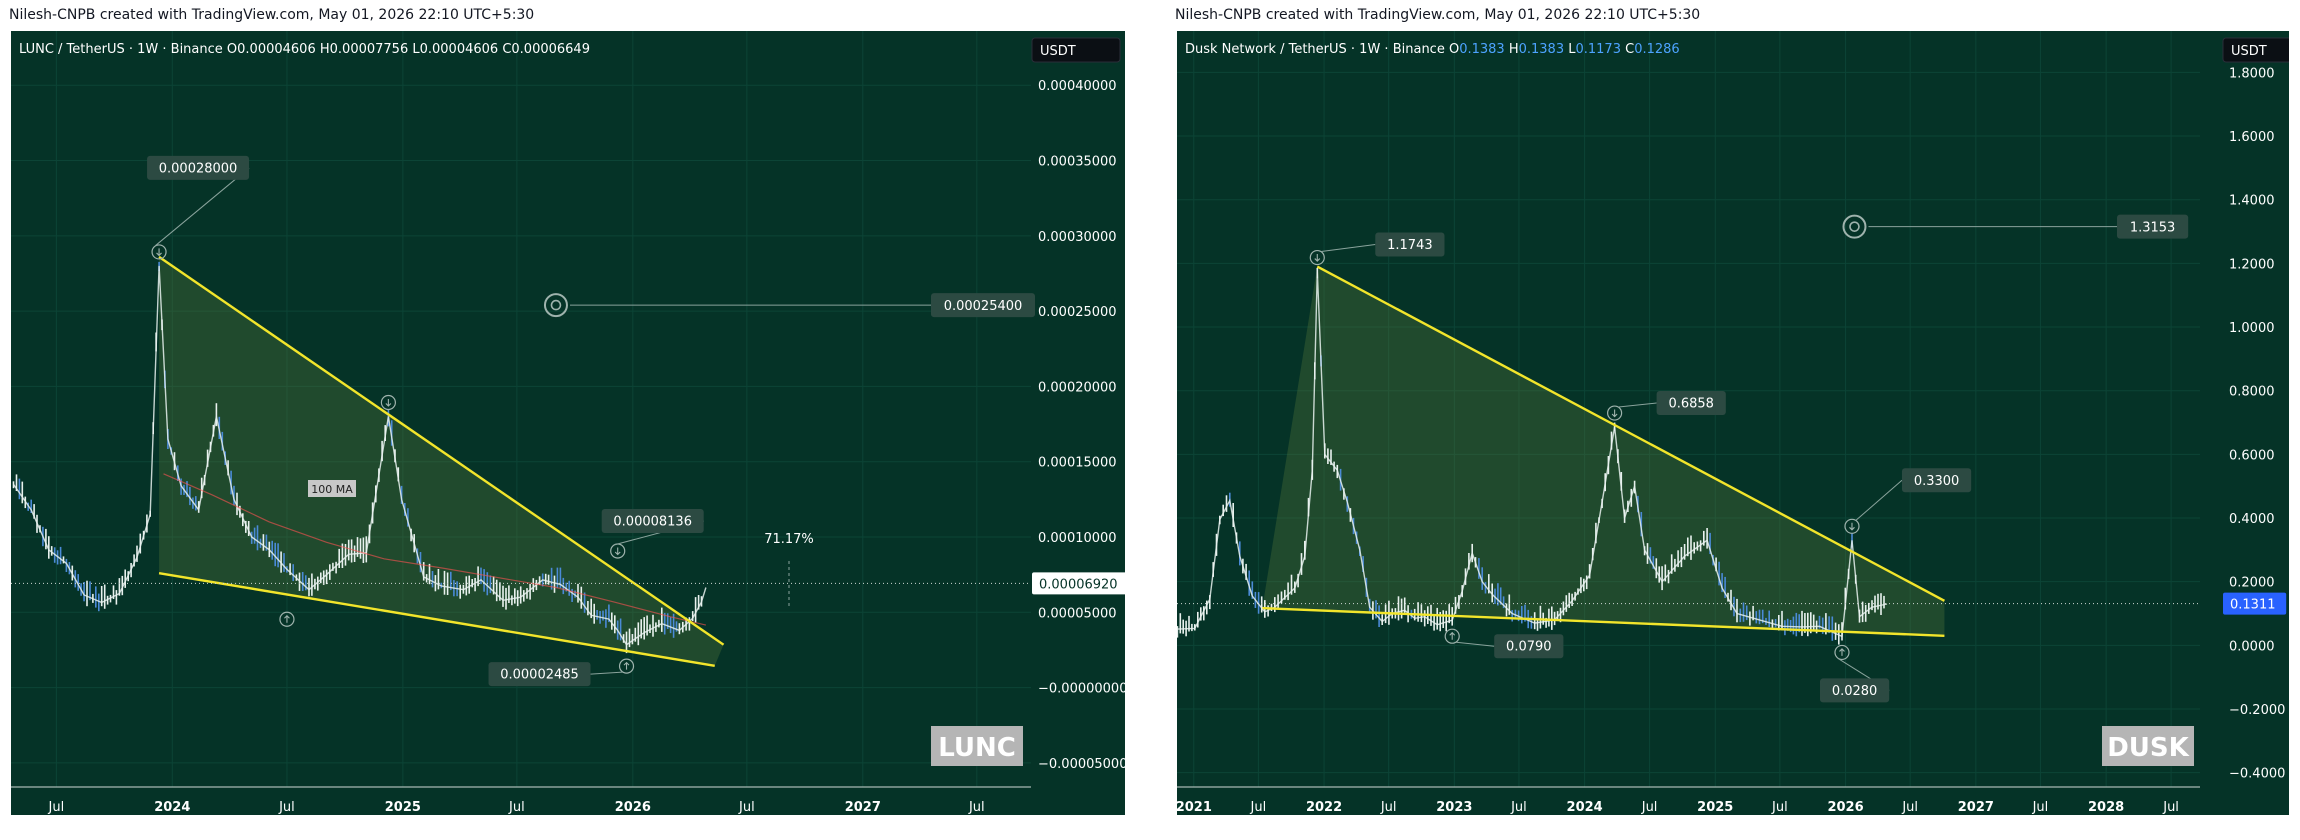  What do you see at coordinates (1454, 807) in the screenshot?
I see `x-tick-label: 2023` at bounding box center [1454, 807].